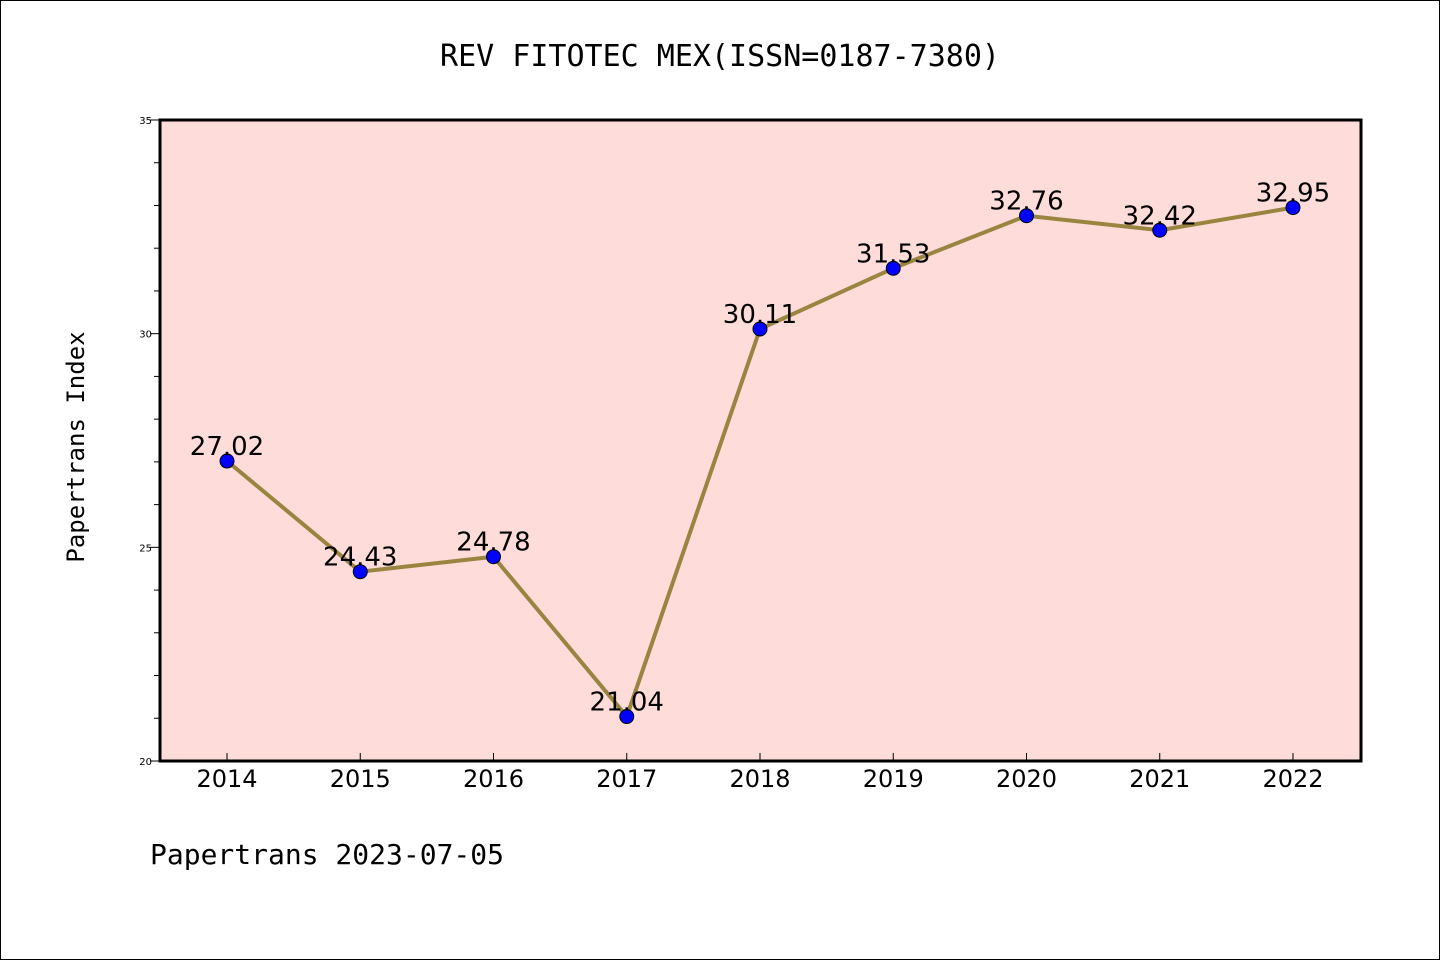  Describe the element at coordinates (760, 315) in the screenshot. I see `data-label: 30.11` at that location.